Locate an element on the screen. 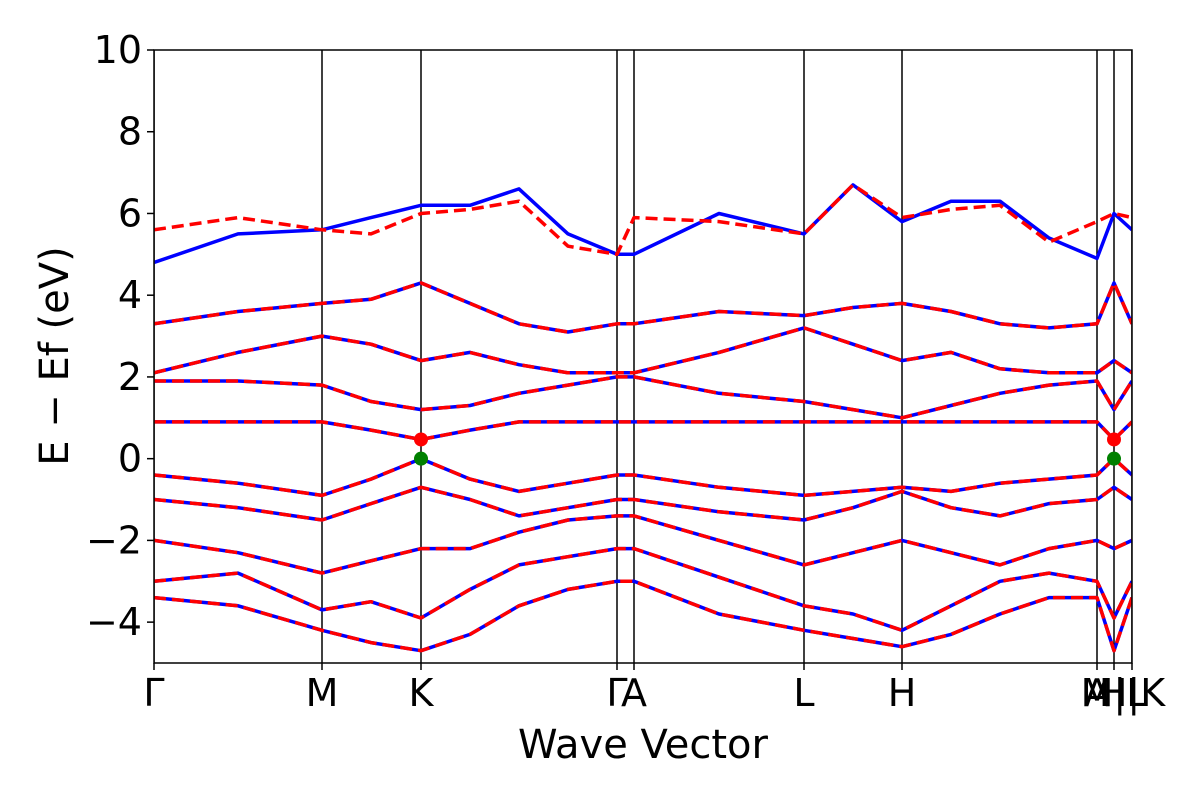 The width and height of the screenshot is (1200, 804). y-tick-label: 4 is located at coordinates (130, 295).